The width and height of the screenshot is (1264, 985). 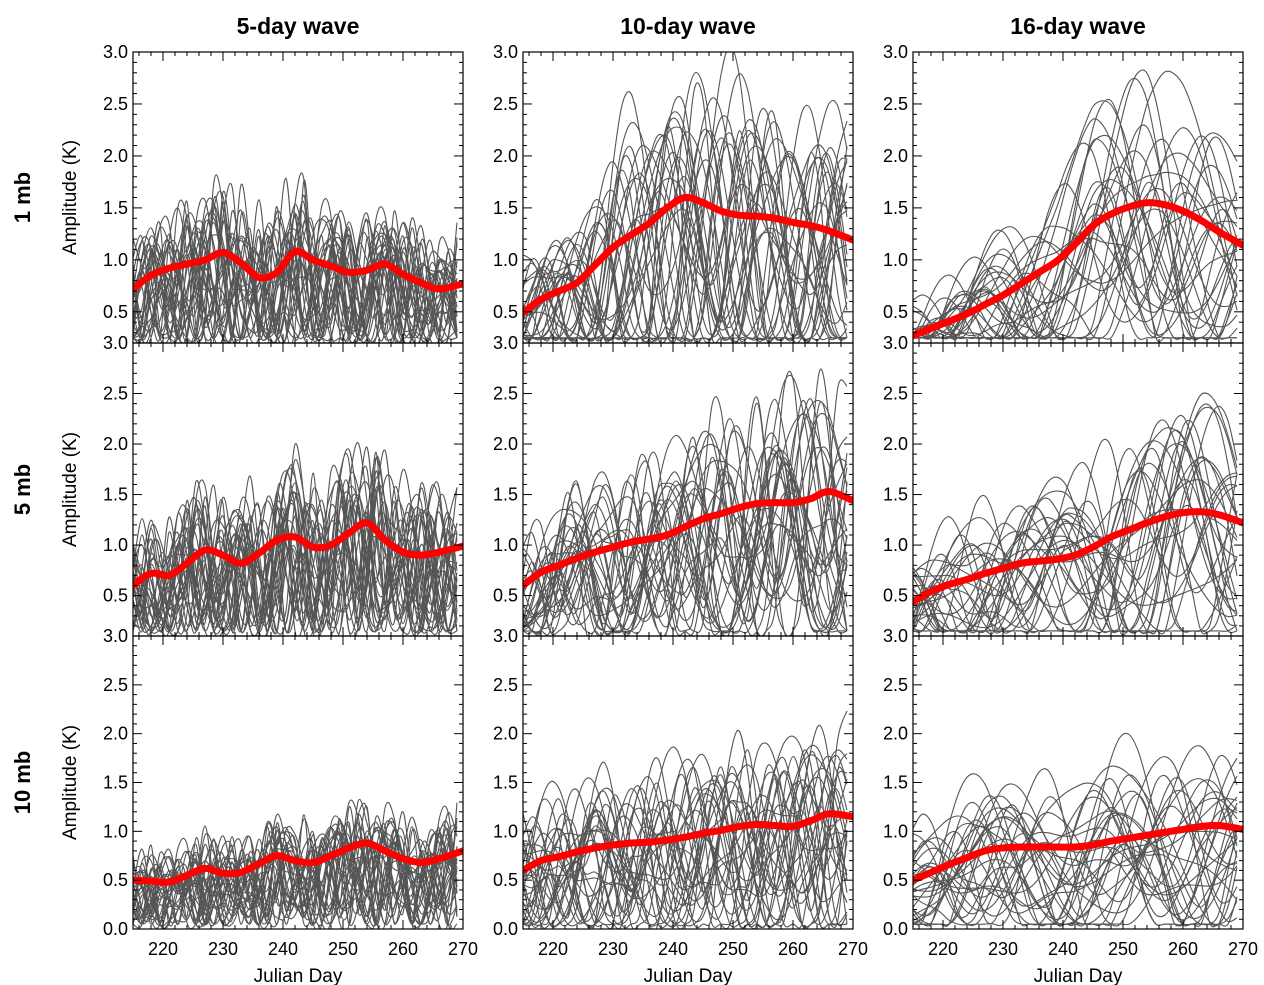 What do you see at coordinates (22, 783) in the screenshot?
I see `row-label: 10 mb` at bounding box center [22, 783].